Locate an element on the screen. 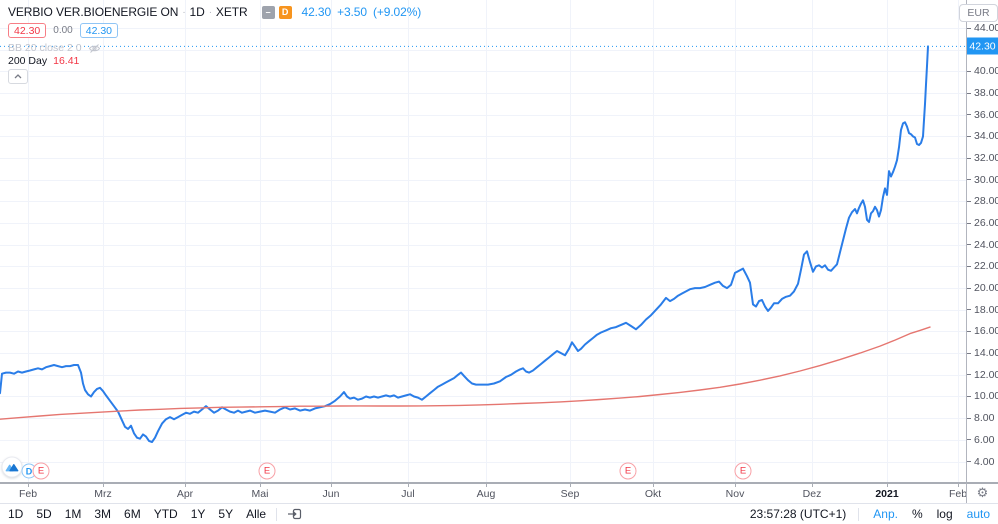 The height and width of the screenshot is (524, 998). current-price-label: 42.30 is located at coordinates (982, 46).